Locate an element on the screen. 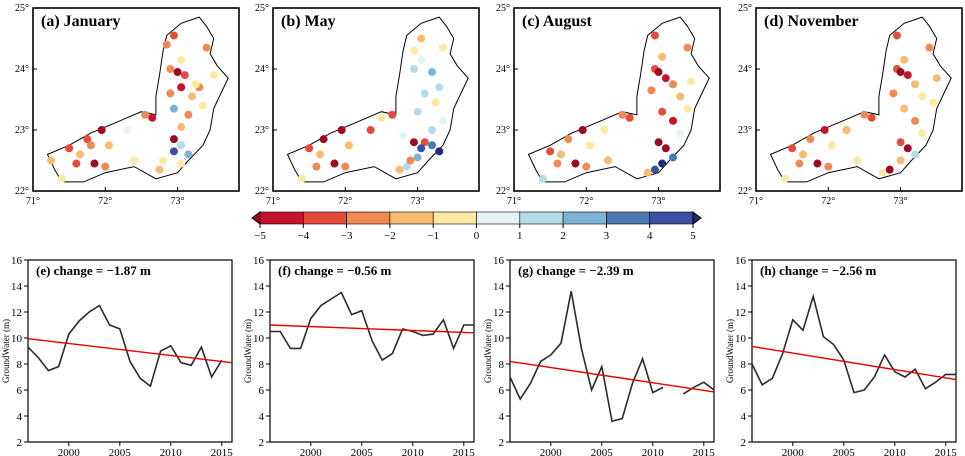 The height and width of the screenshot is (456, 965). map-panel: 71° 72° 73° 22° 23° 24° 25° (c) August is located at coordinates (608, 105).